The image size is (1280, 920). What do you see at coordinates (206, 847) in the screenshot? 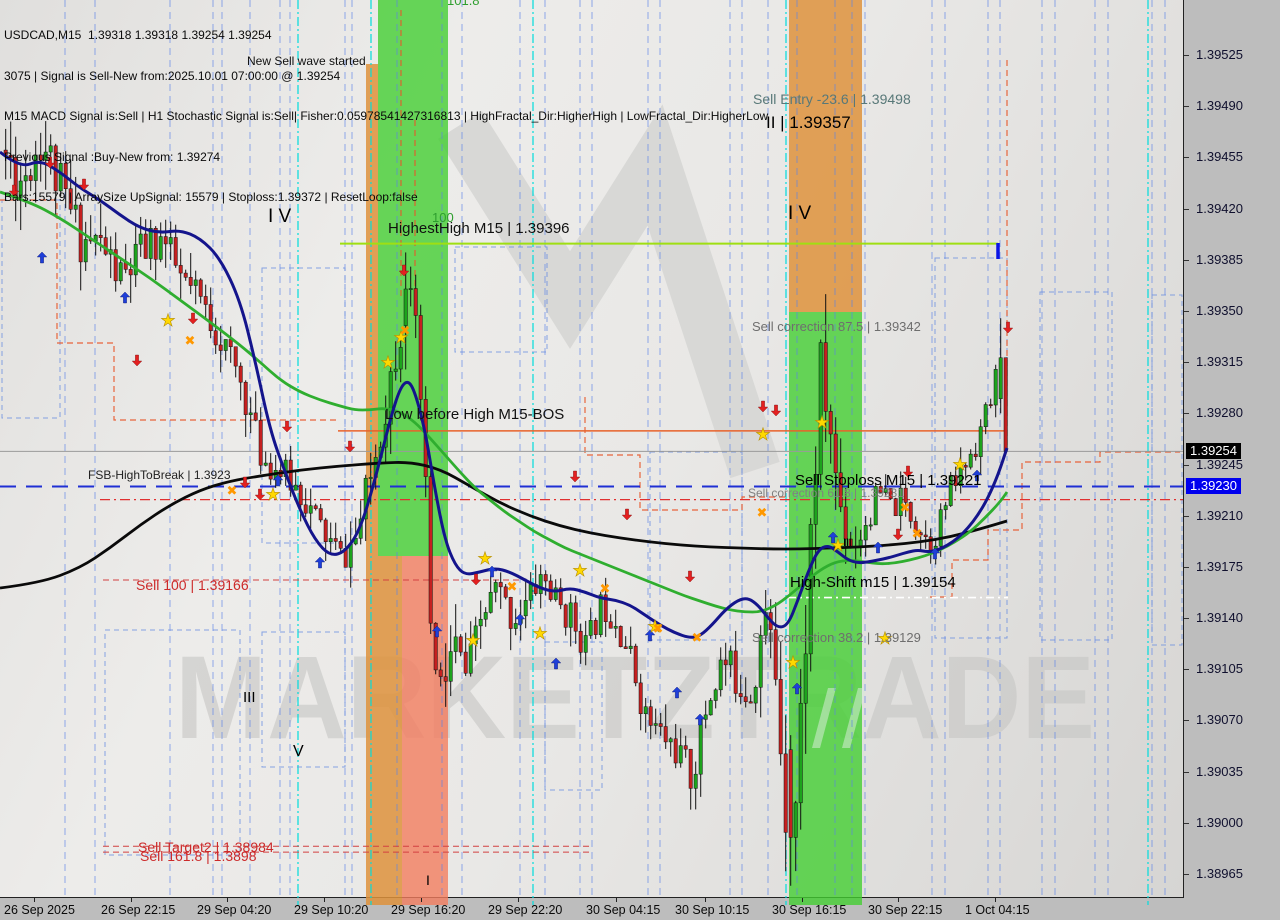
I see `chart-annotation: Sell Target2 | 1.38984` at bounding box center [206, 847].